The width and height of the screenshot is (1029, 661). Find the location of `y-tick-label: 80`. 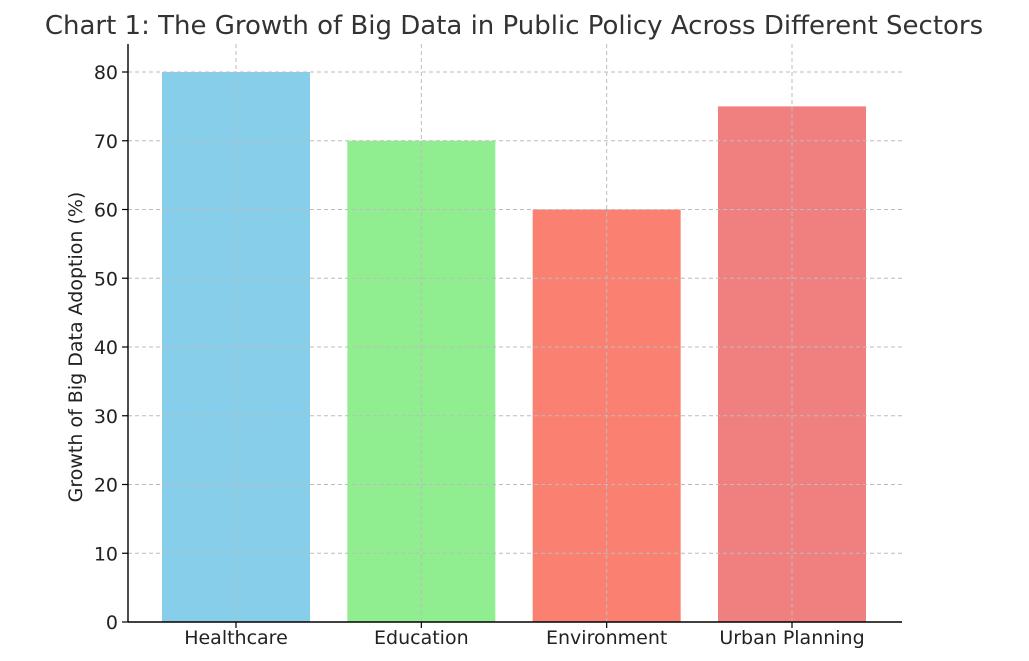

y-tick-label: 80 is located at coordinates (106, 73).